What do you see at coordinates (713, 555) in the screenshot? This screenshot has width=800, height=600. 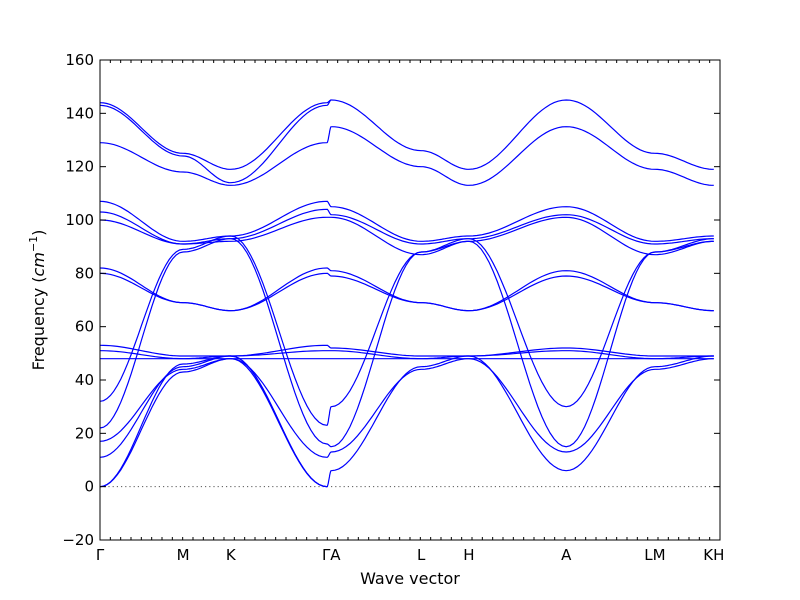 I see `x-tick-label: KH` at bounding box center [713, 555].